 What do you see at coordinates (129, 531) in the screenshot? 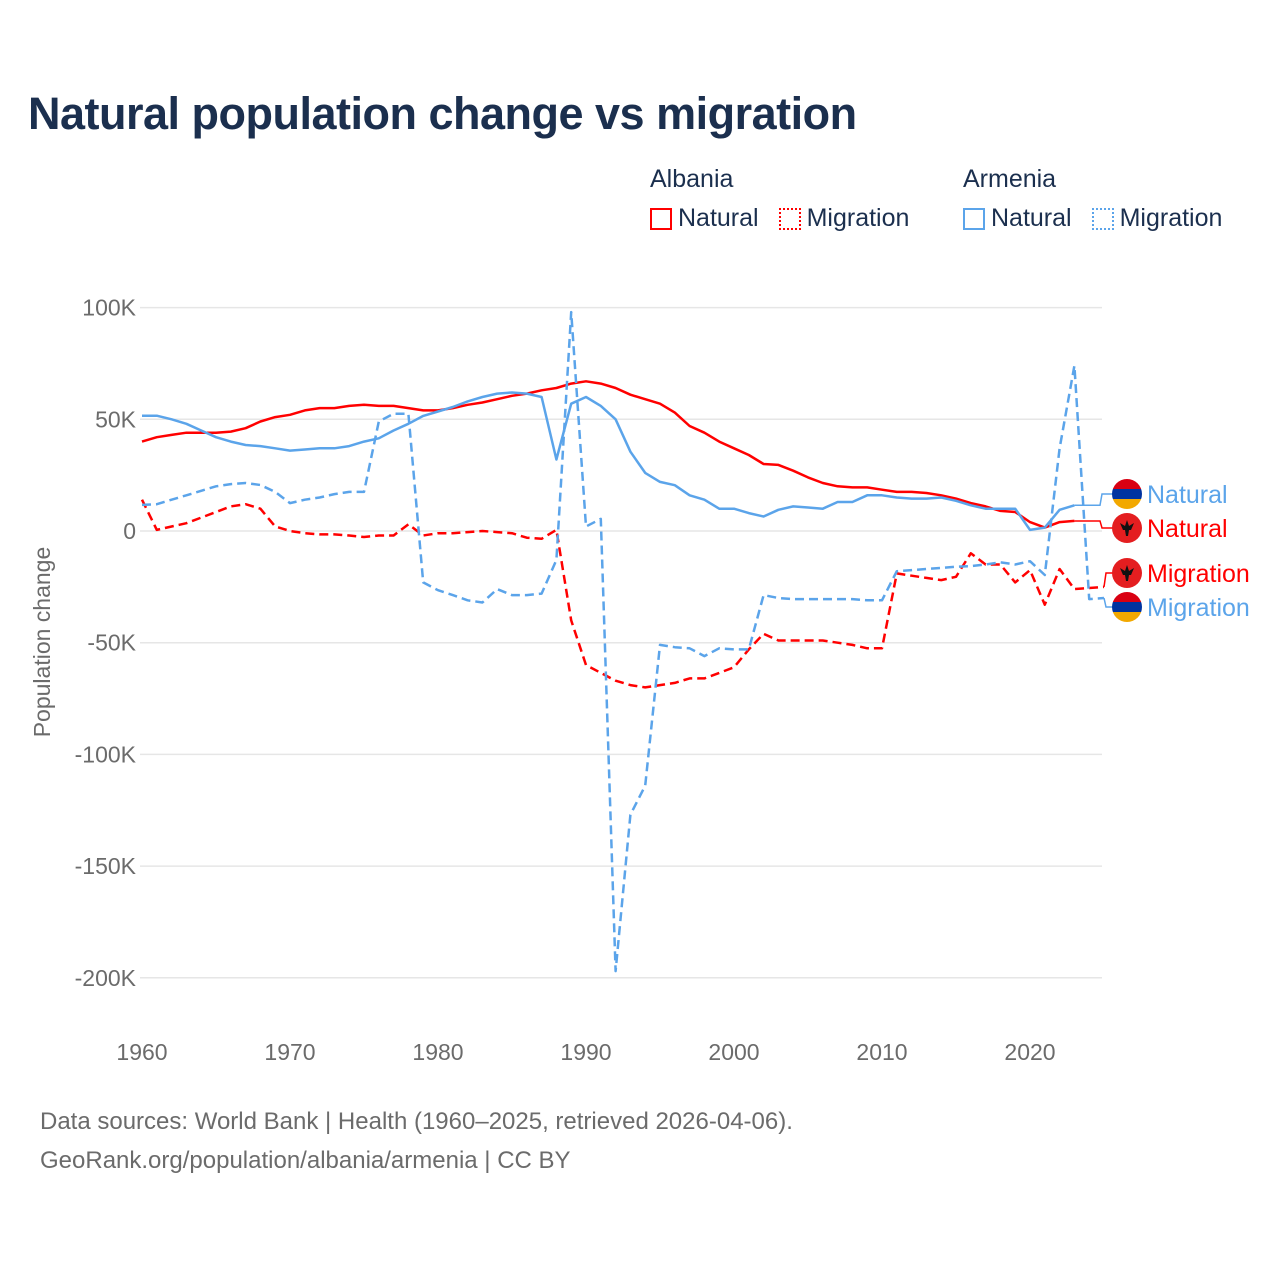
I see `y-tick-label: 0` at bounding box center [129, 531].